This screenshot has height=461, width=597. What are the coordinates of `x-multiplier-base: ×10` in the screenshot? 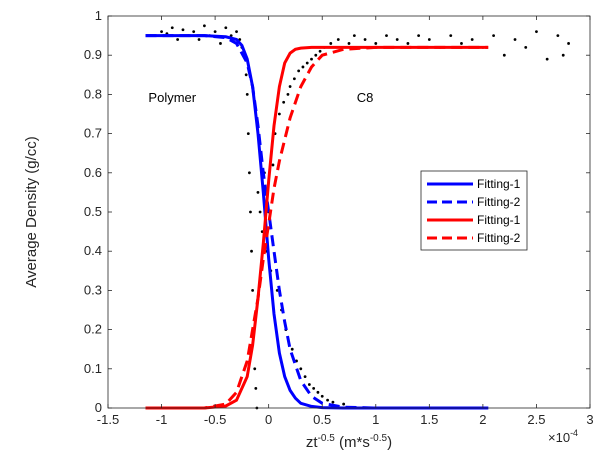 It's located at (559, 437).